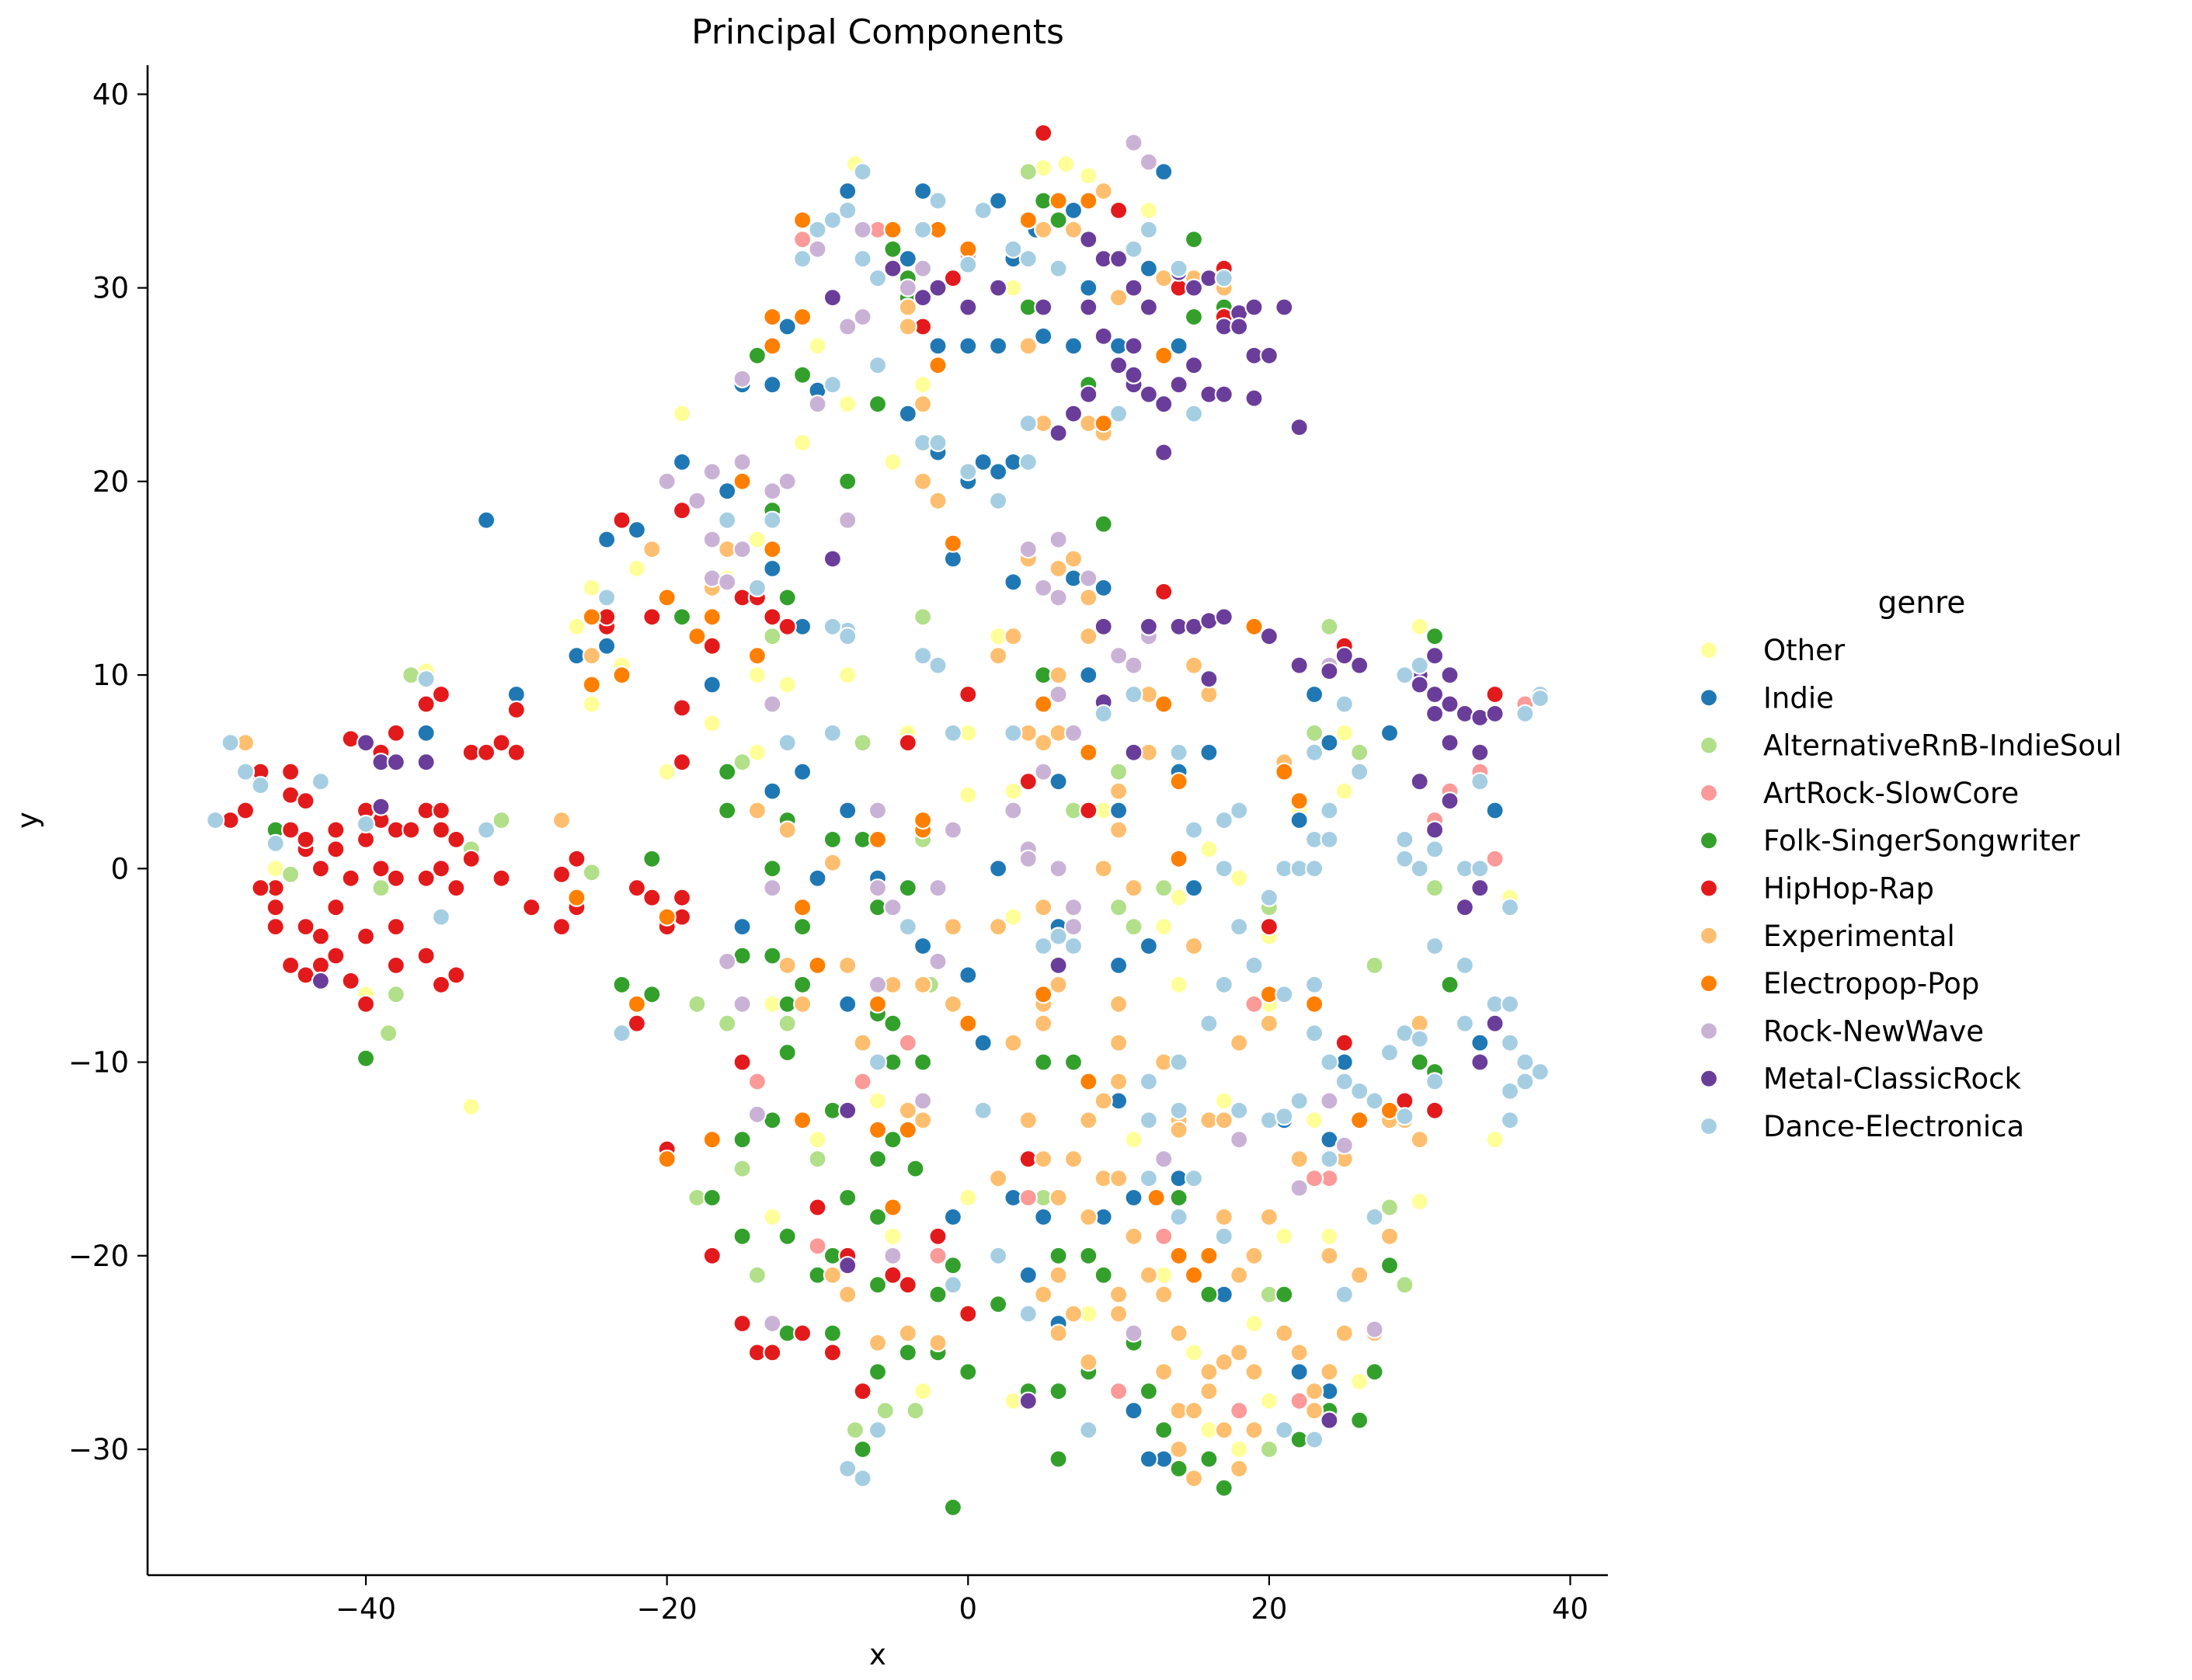  Describe the element at coordinates (366, 1609) in the screenshot. I see `x-tick-label: −40` at that location.